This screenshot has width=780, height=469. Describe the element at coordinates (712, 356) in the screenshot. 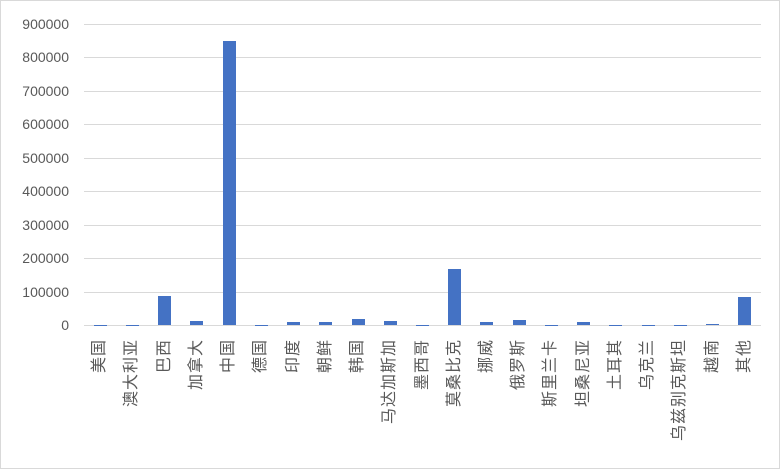

I see `x-axis-label: 越南` at that location.